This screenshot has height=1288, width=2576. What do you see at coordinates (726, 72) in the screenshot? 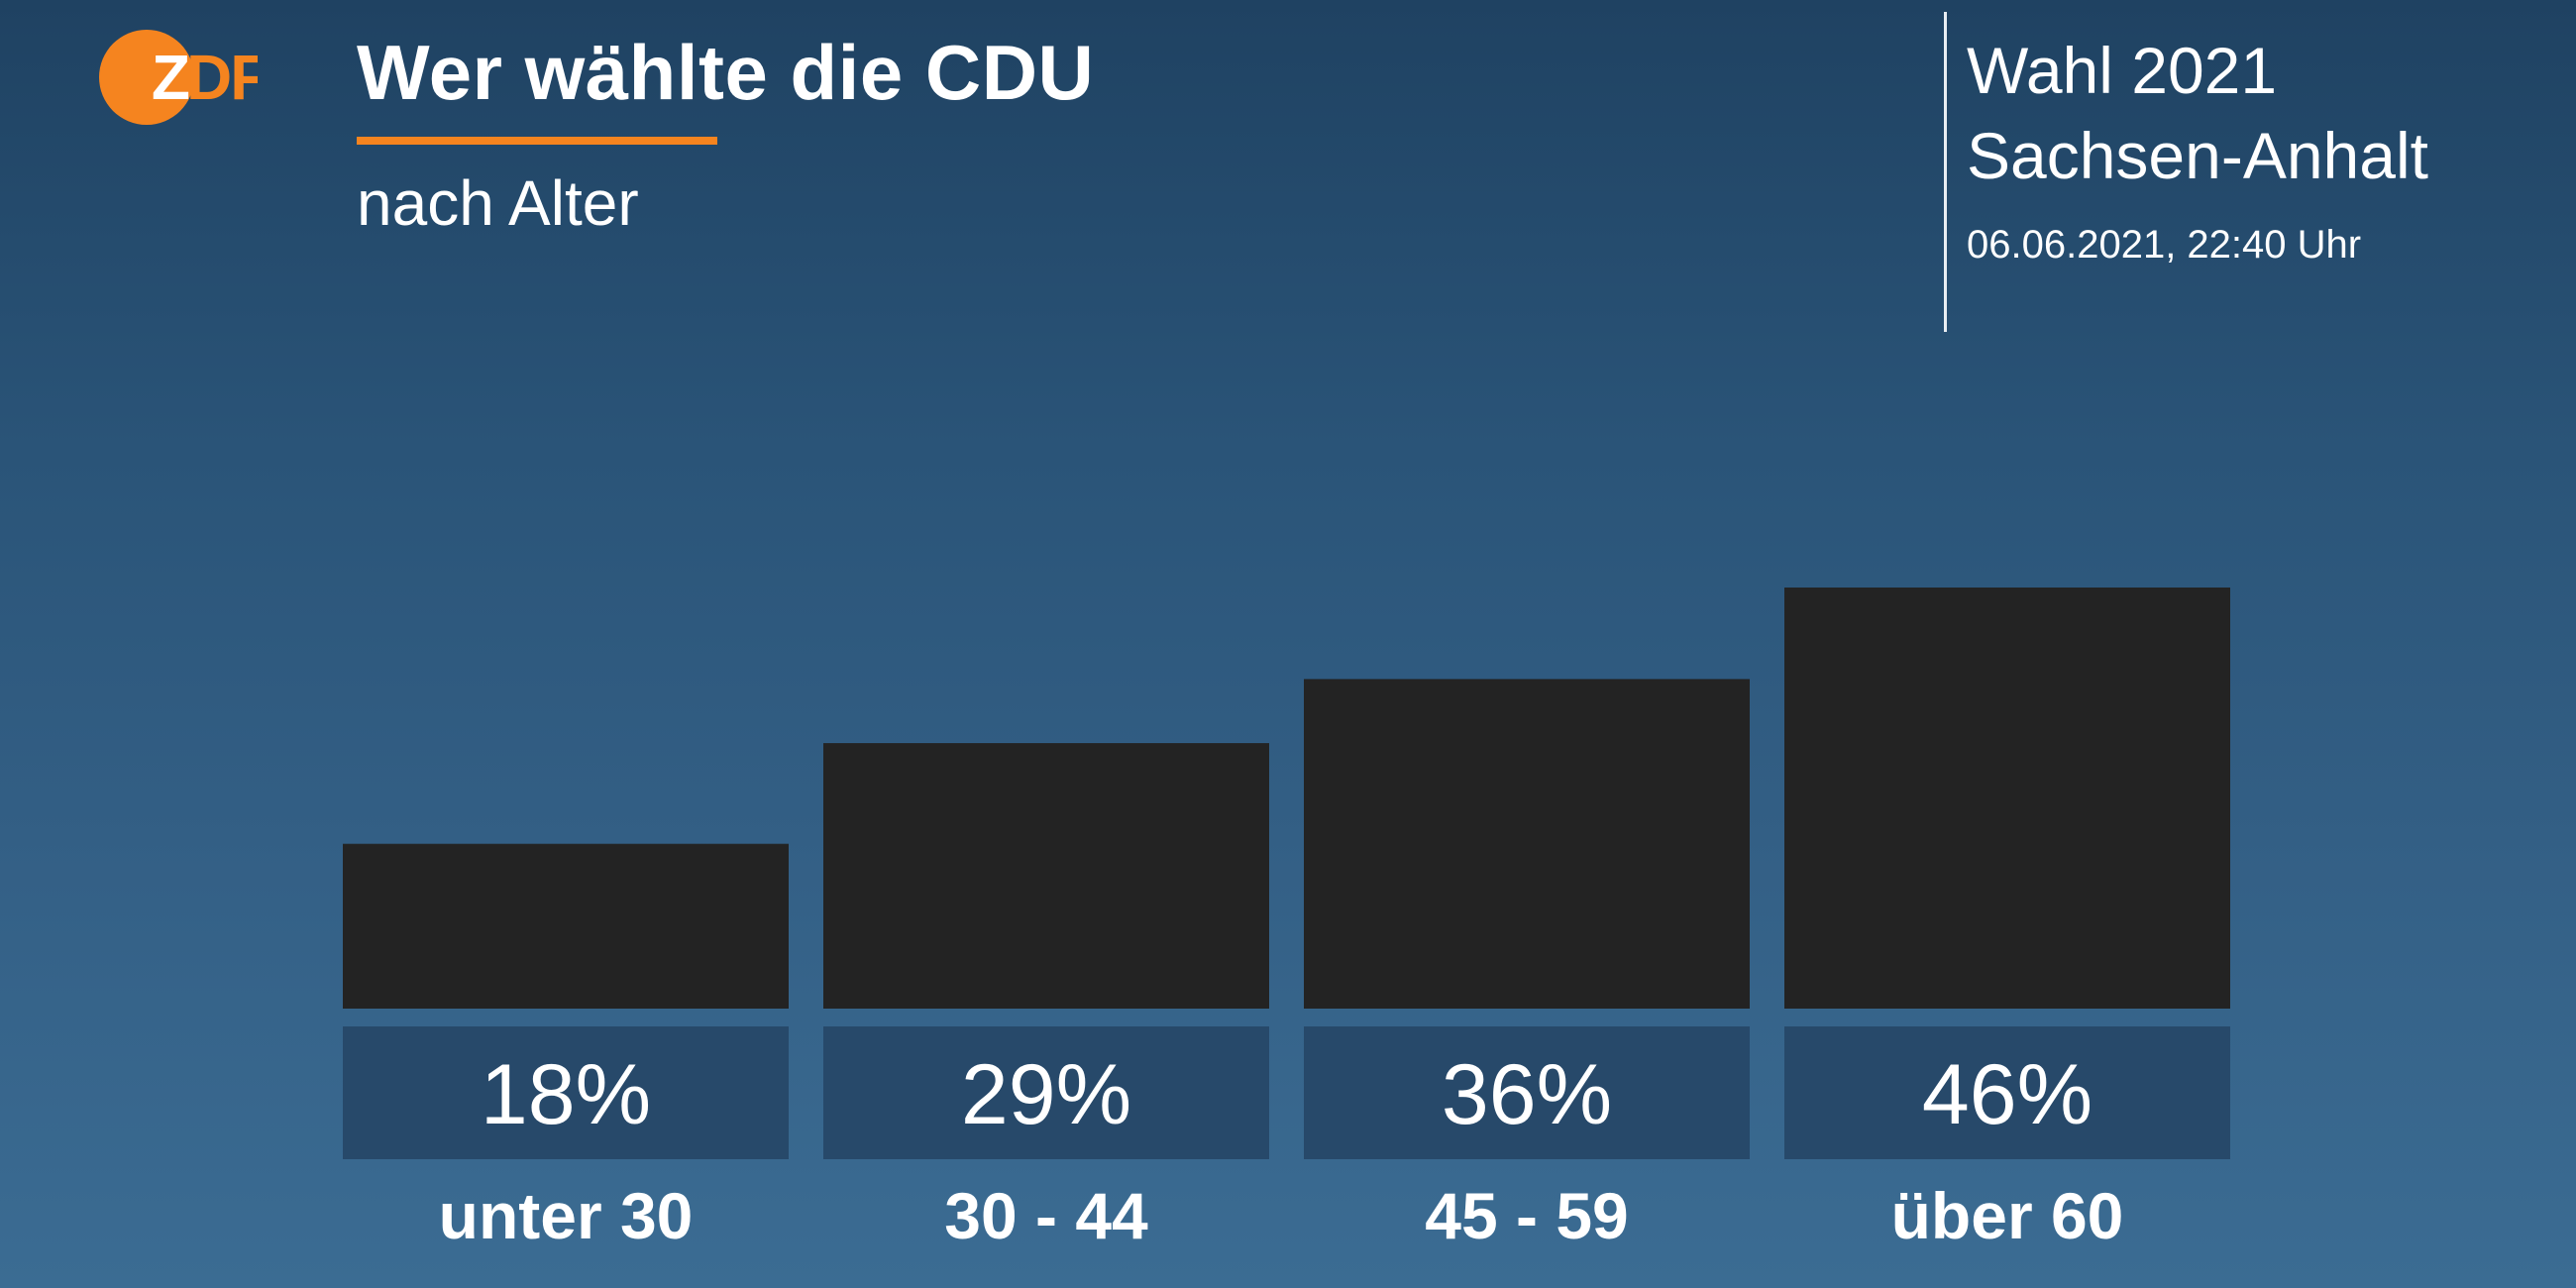
I see `chart-title: Wer wählte die CDU` at bounding box center [726, 72].